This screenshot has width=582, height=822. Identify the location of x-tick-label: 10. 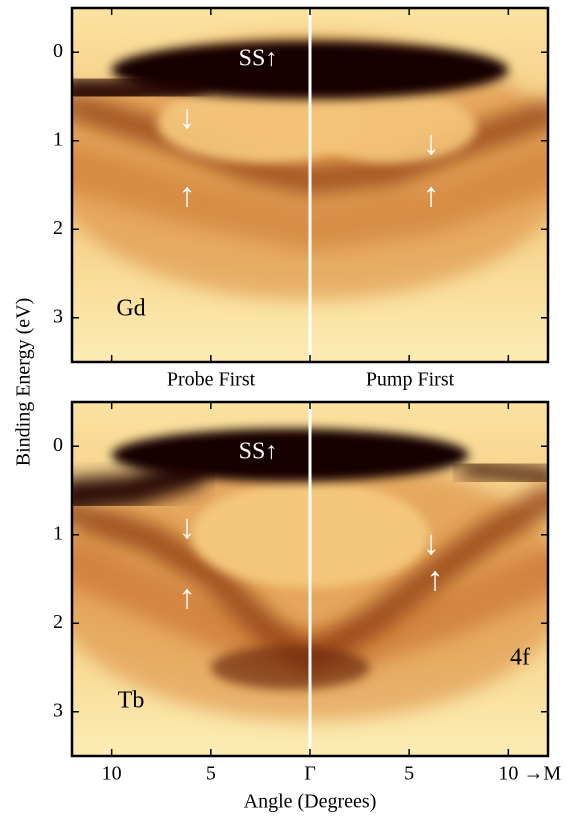
(112, 774).